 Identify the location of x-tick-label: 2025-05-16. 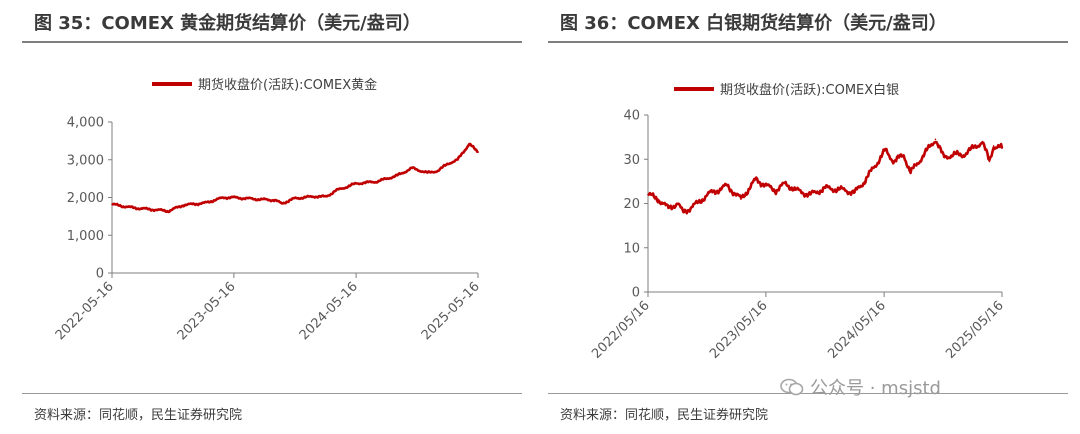
(451, 311).